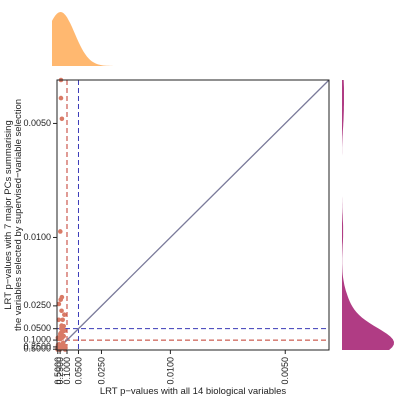 This screenshot has width=407, height=407. Describe the element at coordinates (67, 371) in the screenshot. I see `x-tick-label-0.1000: 0.1000` at that location.